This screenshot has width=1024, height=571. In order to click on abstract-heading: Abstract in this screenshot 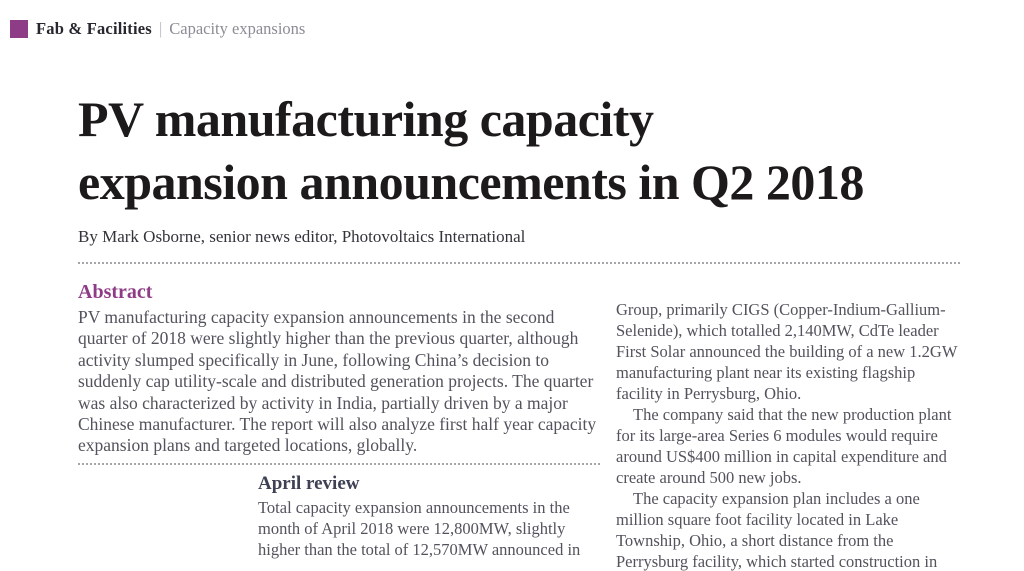, I will do `click(115, 292)`.